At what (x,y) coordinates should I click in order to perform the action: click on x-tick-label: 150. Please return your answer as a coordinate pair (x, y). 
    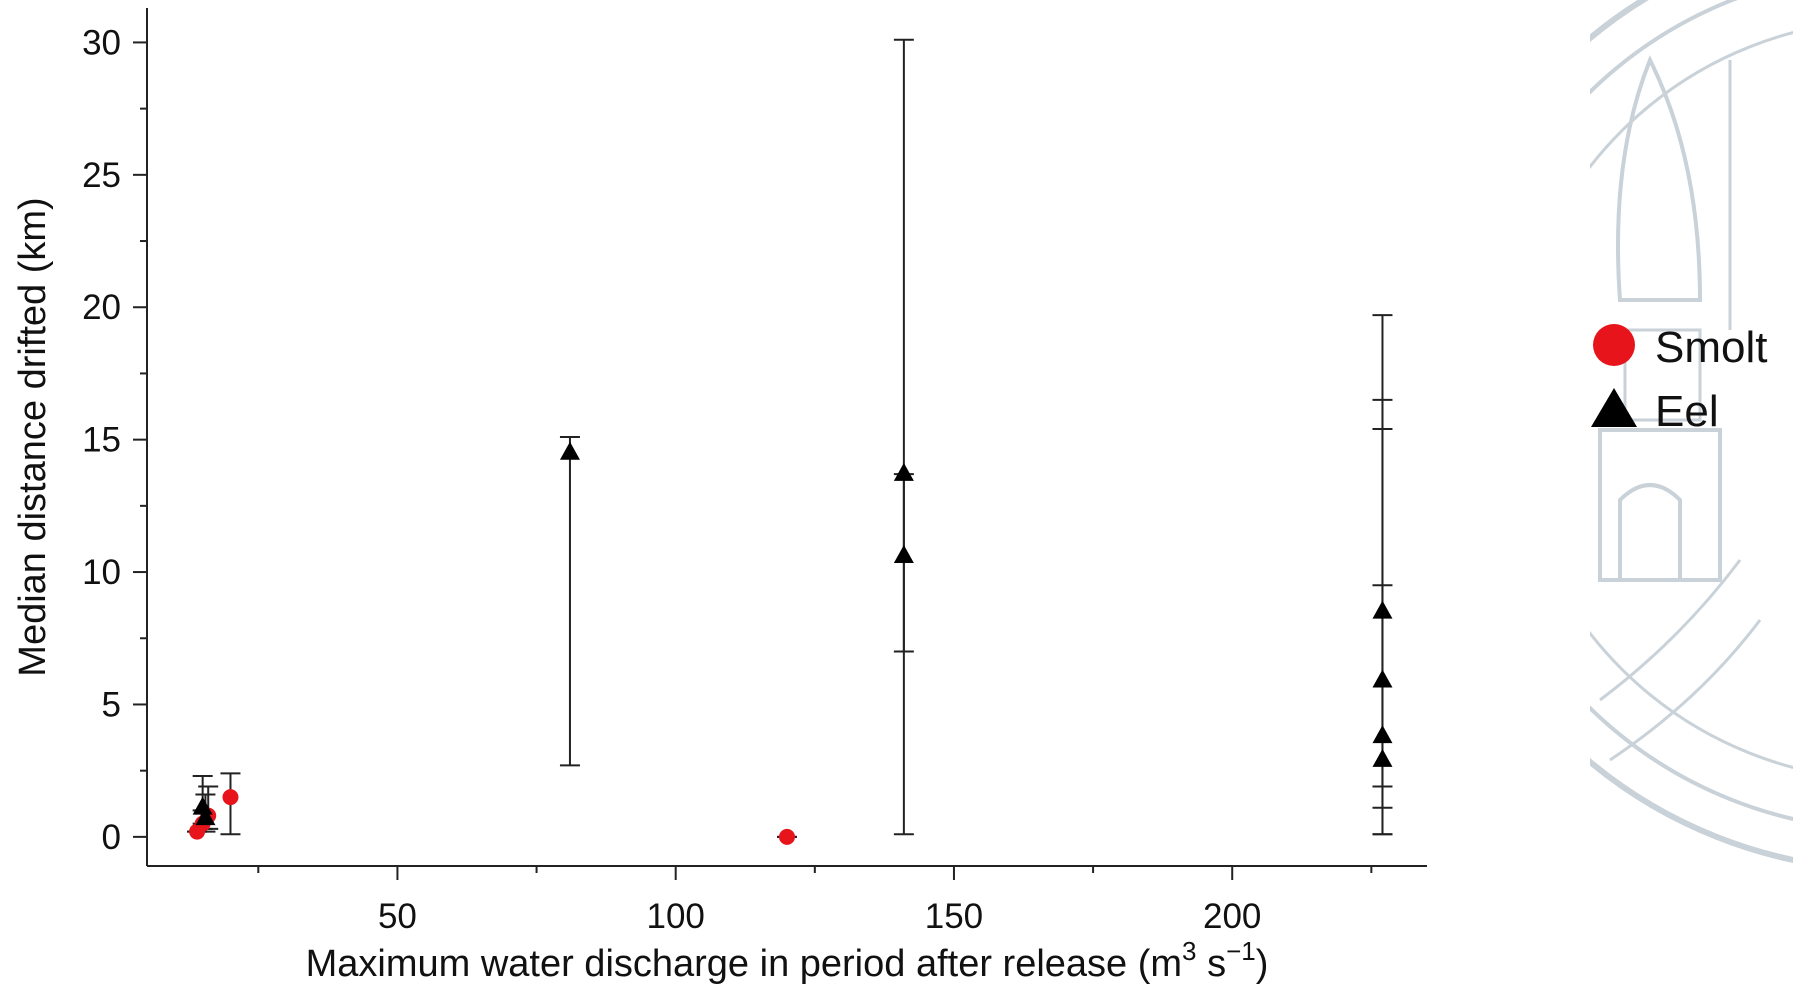
    Looking at the image, I should click on (954, 916).